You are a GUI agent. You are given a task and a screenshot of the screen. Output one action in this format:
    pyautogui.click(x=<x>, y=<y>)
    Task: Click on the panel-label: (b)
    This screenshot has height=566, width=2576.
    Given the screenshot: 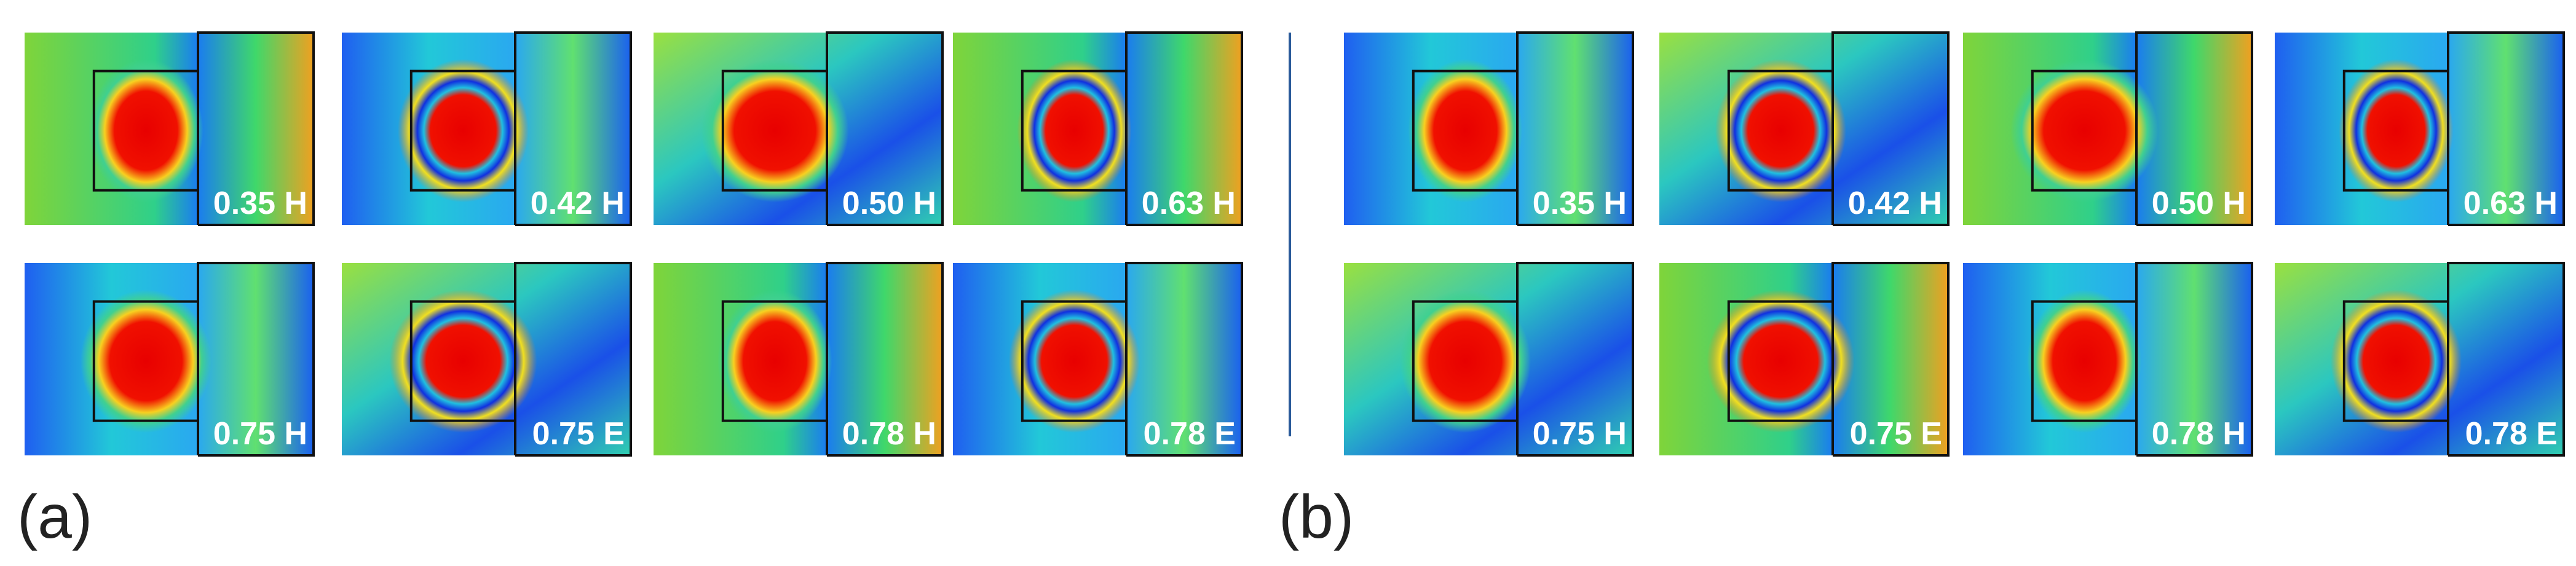 What is the action you would take?
    pyautogui.click(x=1316, y=516)
    